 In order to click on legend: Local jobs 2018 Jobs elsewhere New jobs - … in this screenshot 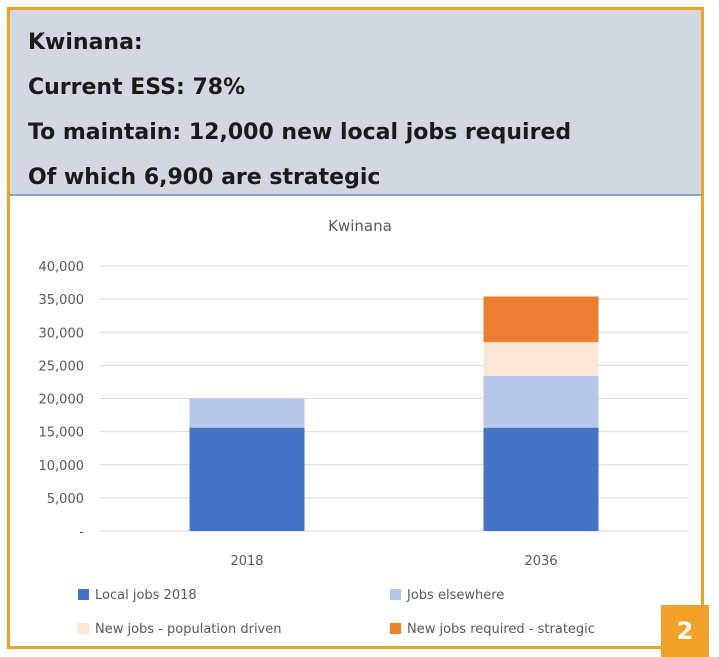, I will do `click(336, 612)`.